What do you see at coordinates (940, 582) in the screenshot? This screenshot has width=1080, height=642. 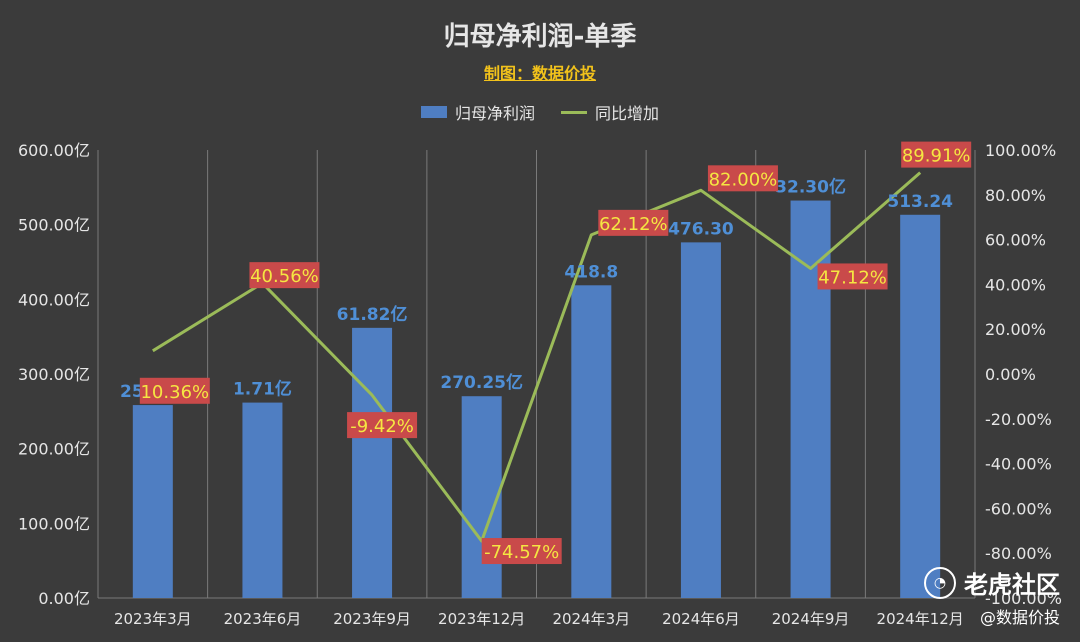 I see `tiger-logo-icon: ◔` at bounding box center [940, 582].